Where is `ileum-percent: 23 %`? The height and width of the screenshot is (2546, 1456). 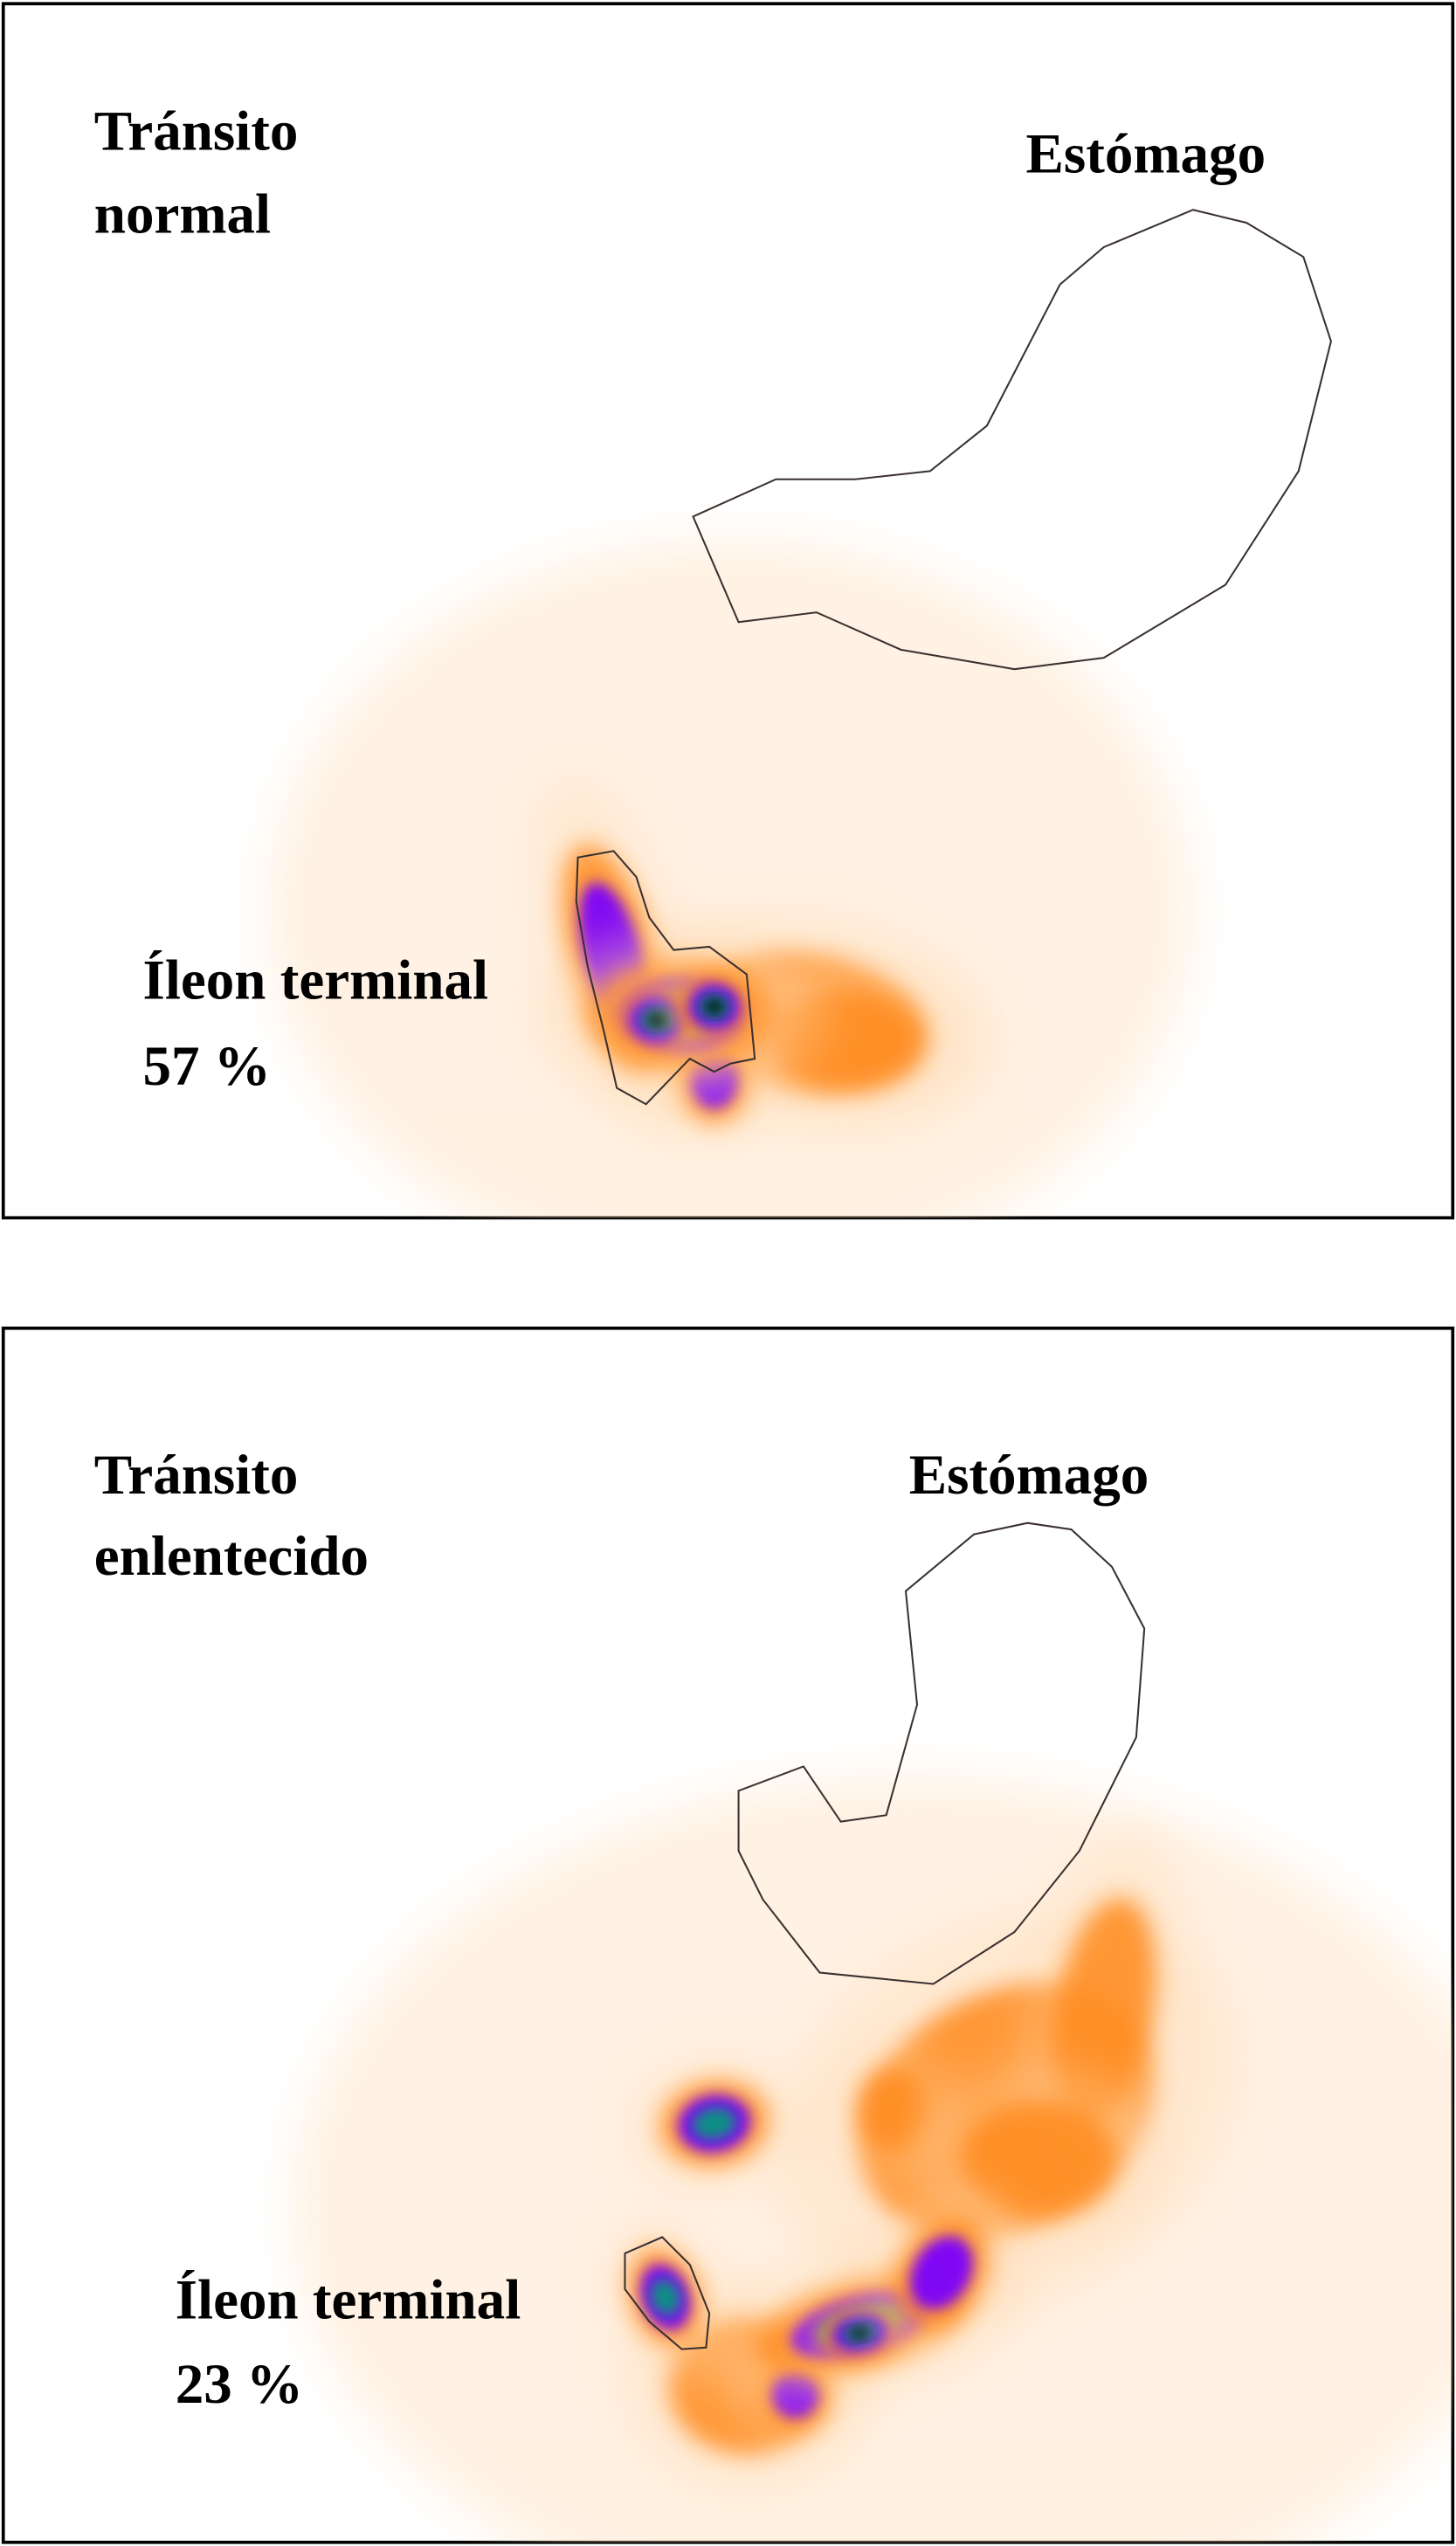 ileum-percent: 23 % is located at coordinates (239, 2384).